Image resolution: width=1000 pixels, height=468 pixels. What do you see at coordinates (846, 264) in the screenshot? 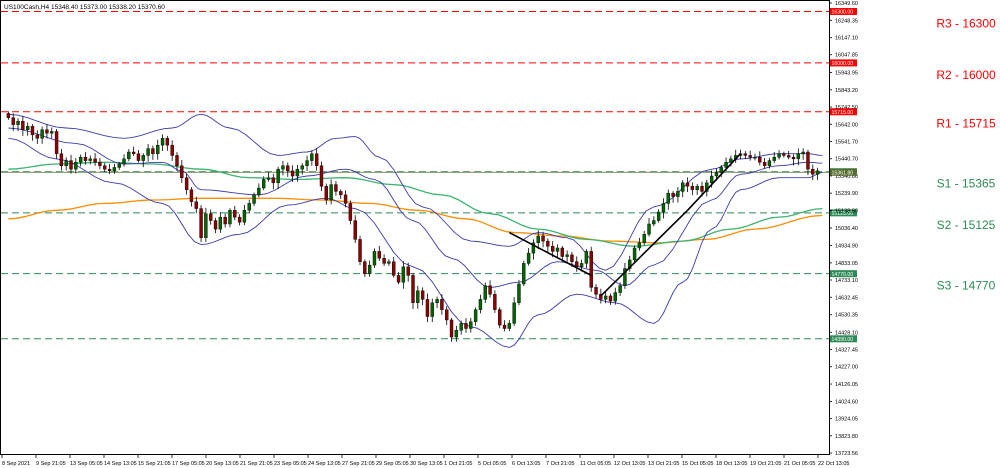
I see `price-axis-label: 14833.05` at bounding box center [846, 264].